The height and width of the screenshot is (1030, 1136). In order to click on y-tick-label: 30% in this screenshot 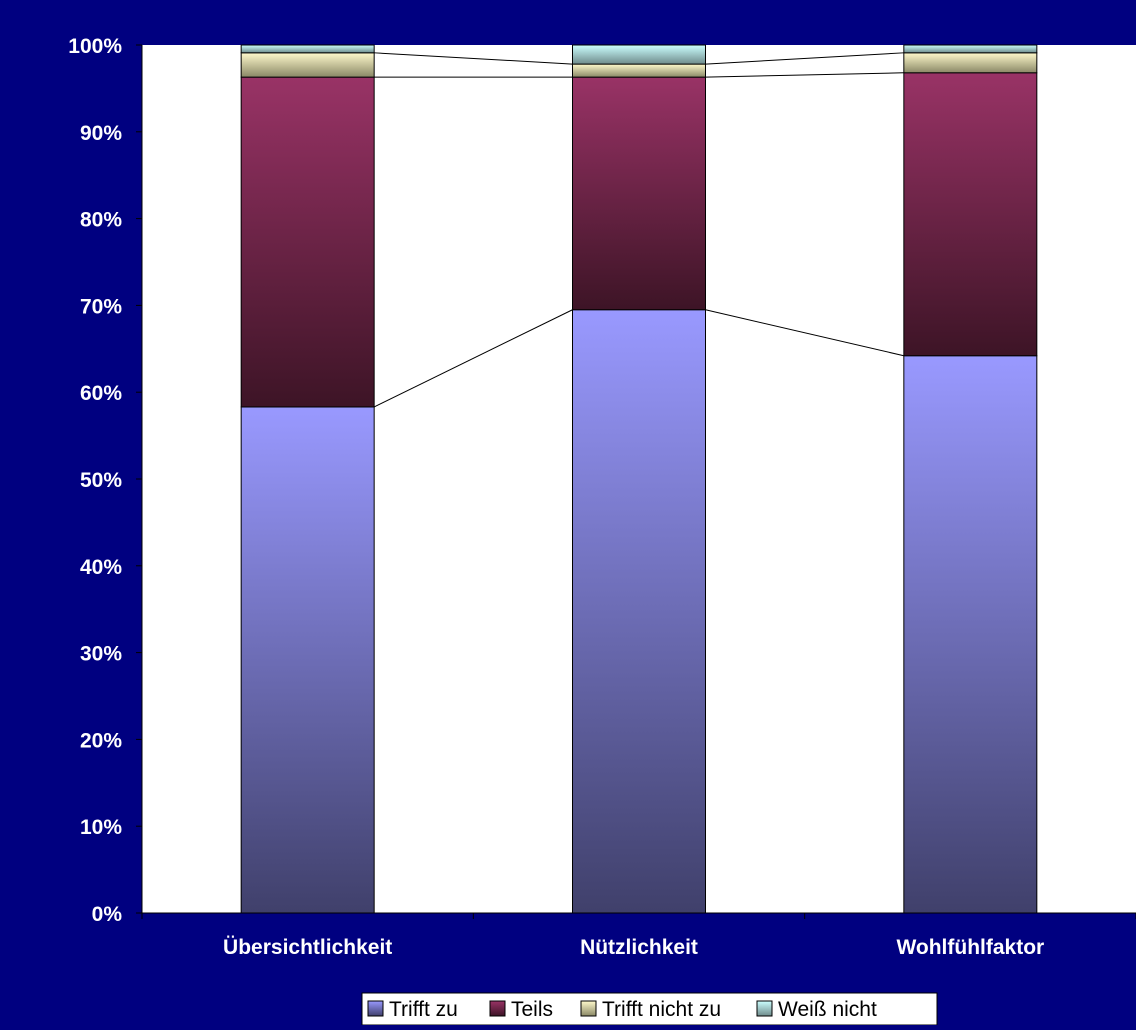, I will do `click(101, 654)`.